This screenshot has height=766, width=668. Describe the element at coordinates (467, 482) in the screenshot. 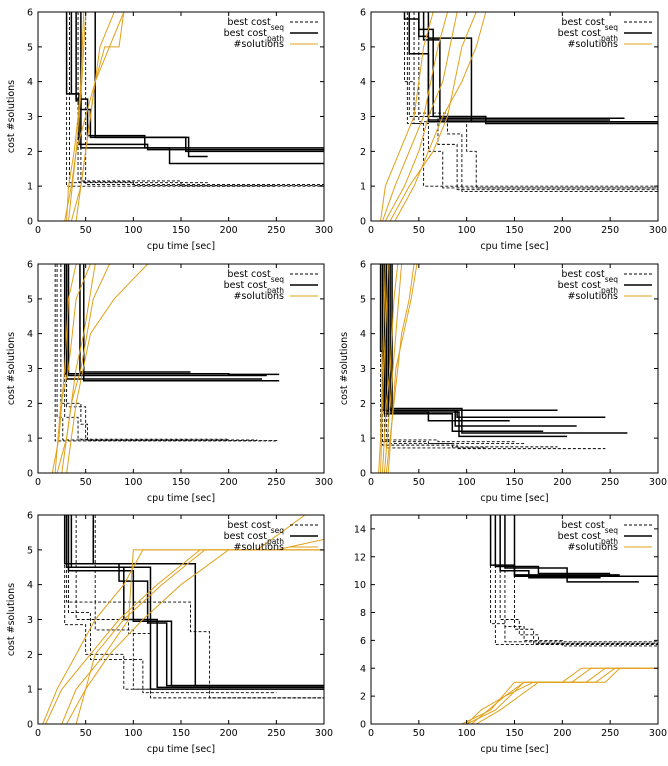

I see `x-tick-label: 100` at that location.